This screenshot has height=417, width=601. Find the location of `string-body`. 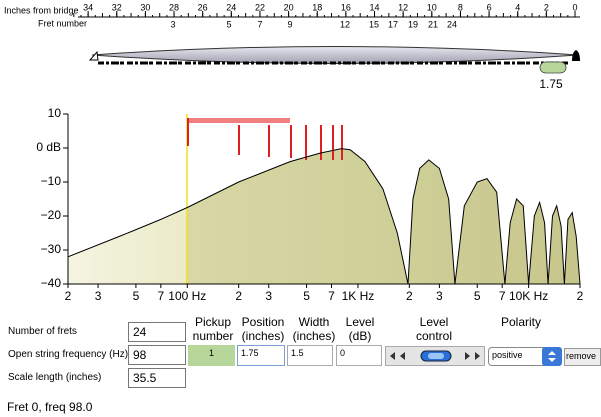

string-body is located at coordinates (335, 55).